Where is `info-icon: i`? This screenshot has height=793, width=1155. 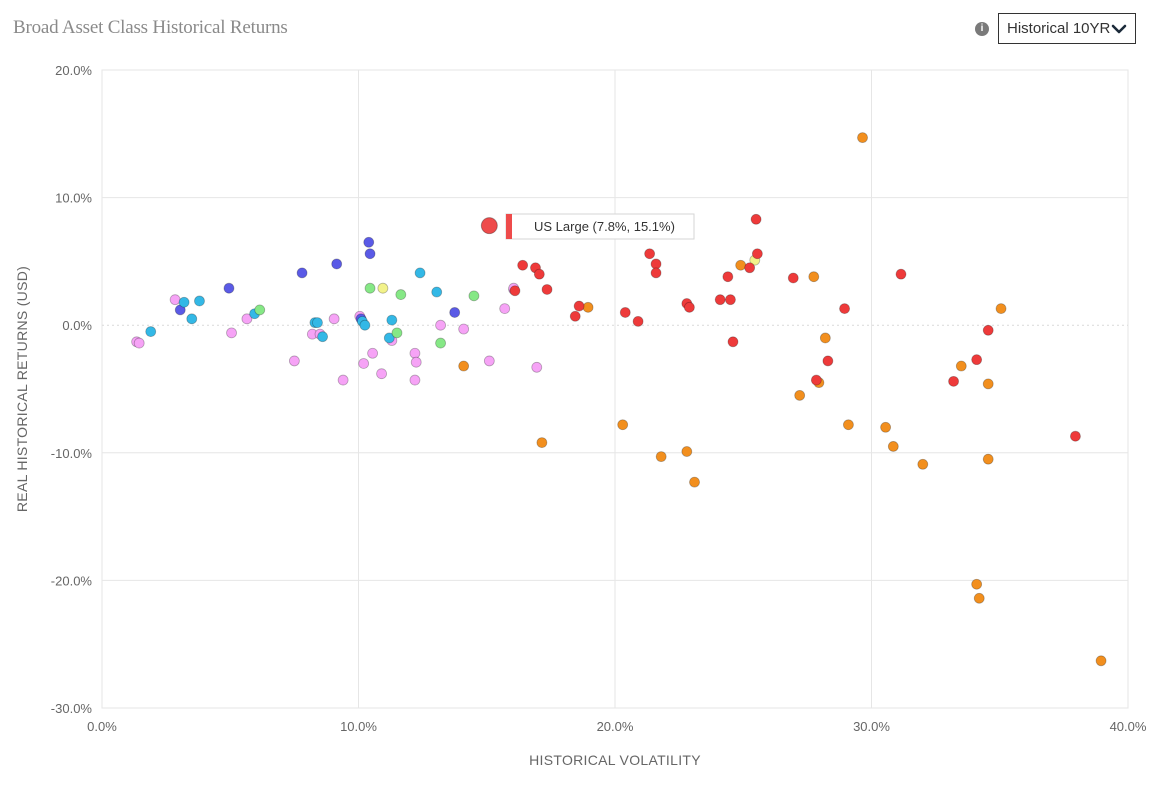
info-icon: i is located at coordinates (982, 29).